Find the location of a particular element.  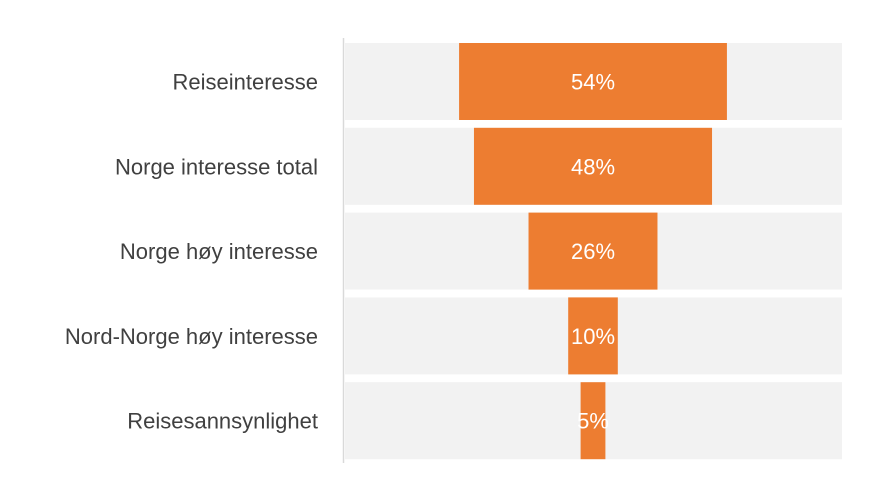

value-label: 26% is located at coordinates (593, 251).